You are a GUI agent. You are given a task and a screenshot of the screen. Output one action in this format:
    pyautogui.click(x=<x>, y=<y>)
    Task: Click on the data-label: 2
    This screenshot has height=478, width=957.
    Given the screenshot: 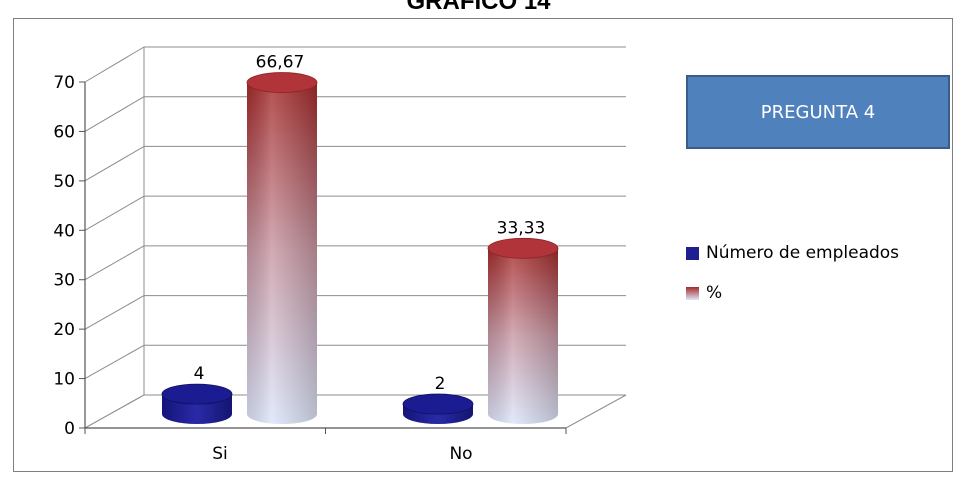 What is the action you would take?
    pyautogui.click(x=440, y=384)
    